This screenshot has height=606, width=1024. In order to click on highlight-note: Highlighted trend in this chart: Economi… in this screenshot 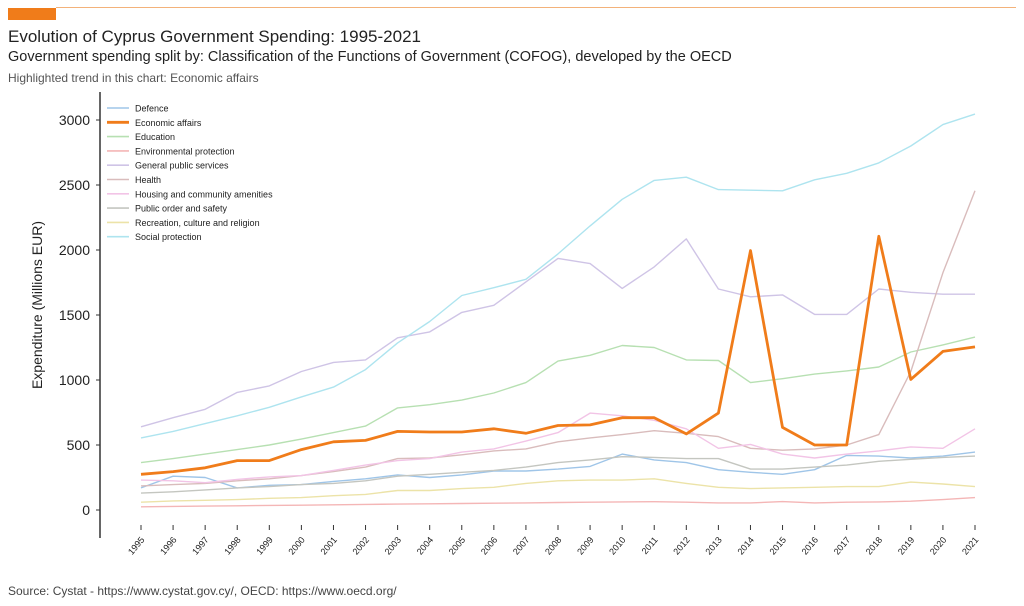, I will do `click(133, 78)`.